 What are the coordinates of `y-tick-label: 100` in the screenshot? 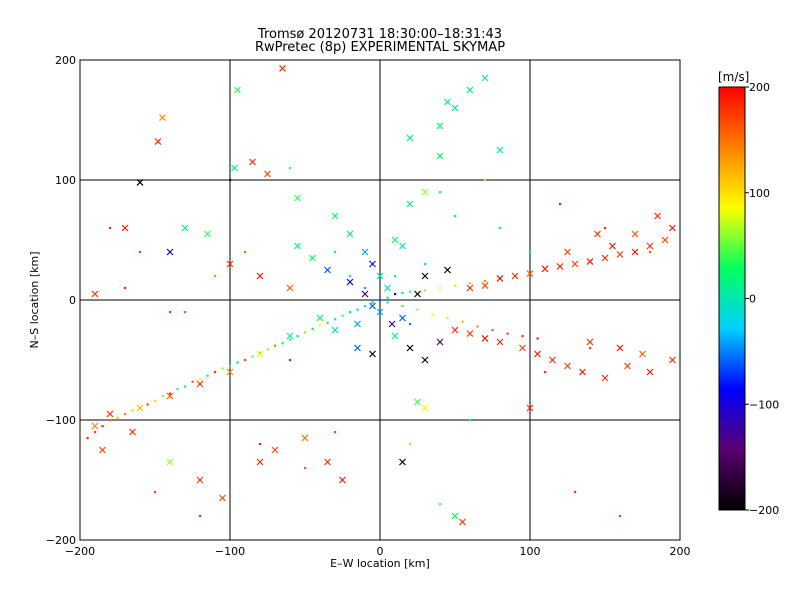 It's located at (65, 180).